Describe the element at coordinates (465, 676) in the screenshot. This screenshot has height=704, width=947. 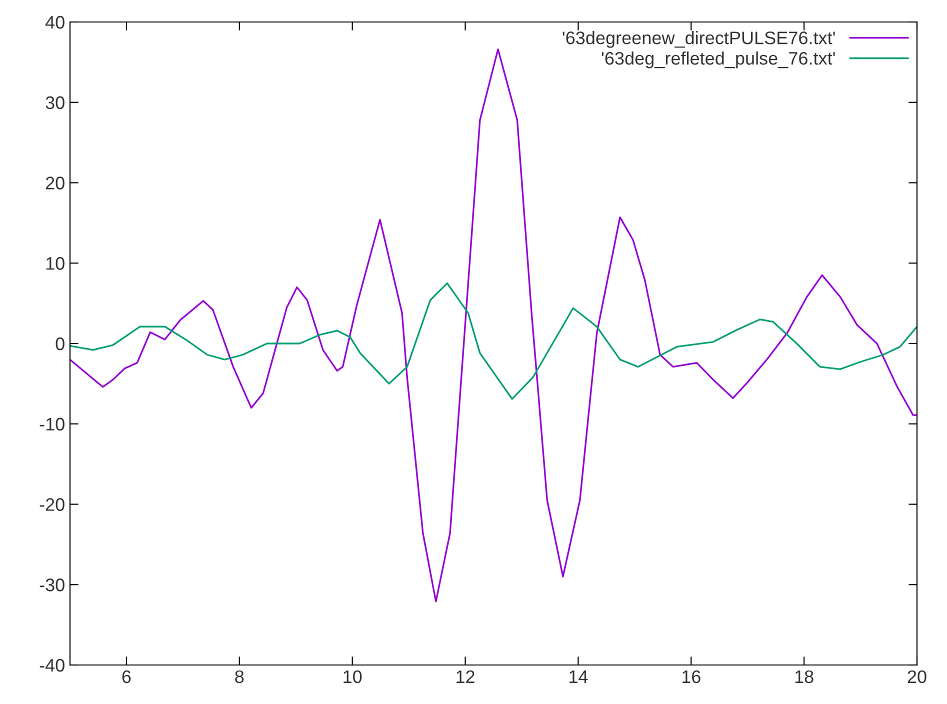
I see `x-tick-label: 12` at that location.